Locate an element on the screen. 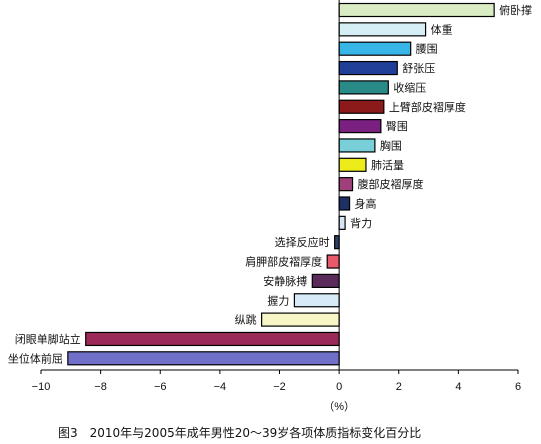  bar-category-label: 坐位体前屈 is located at coordinates (35, 358).